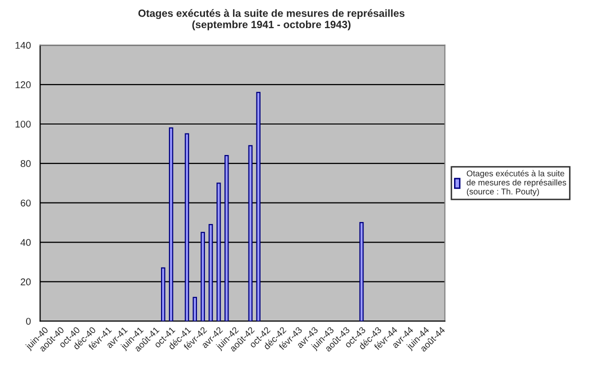 The height and width of the screenshot is (367, 590). What do you see at coordinates (25, 164) in the screenshot?
I see `y-tick-label: 80` at bounding box center [25, 164].